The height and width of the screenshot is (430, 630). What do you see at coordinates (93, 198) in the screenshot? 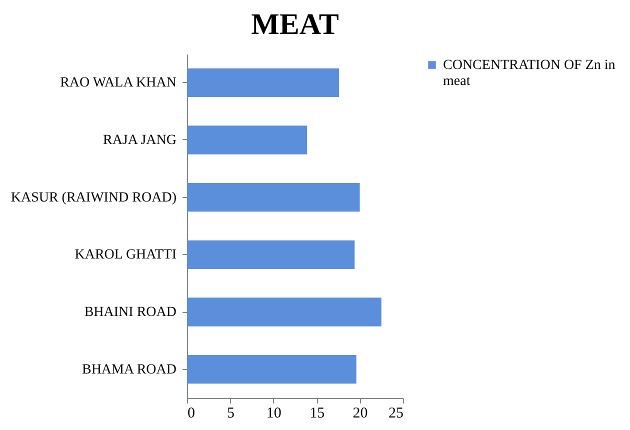
I see `y-tick-label: KASUR (RAIWIND ROAD)` at bounding box center [93, 198].